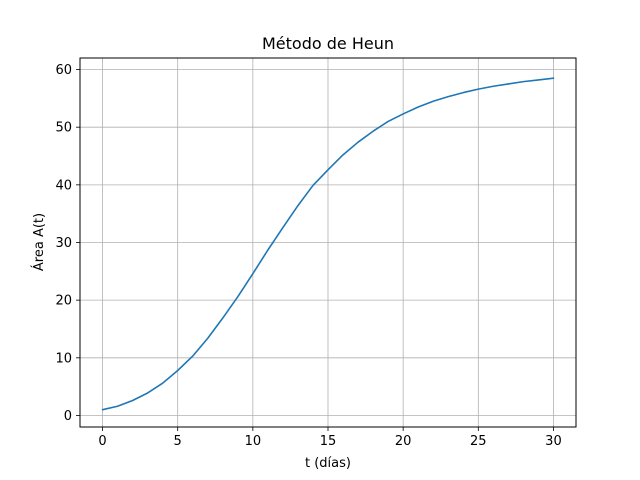  I want to click on y-tick-label: 60, so click(63, 70).